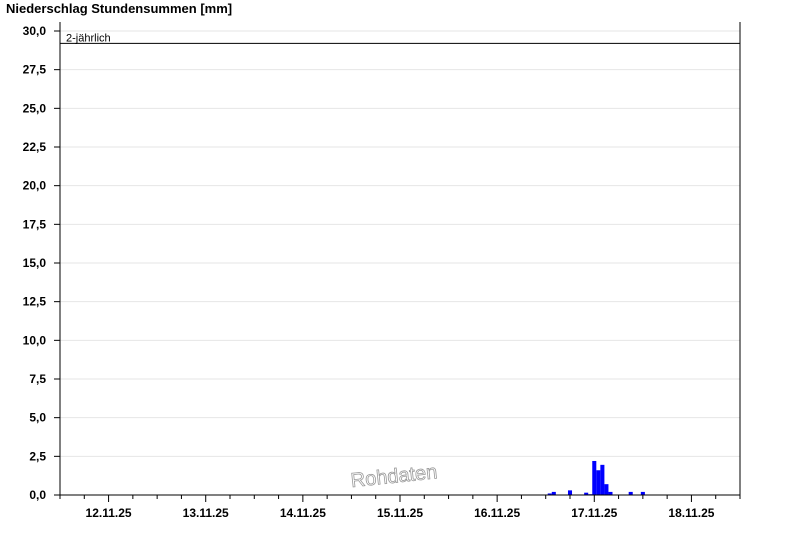 This screenshot has height=550, width=800. Describe the element at coordinates (594, 513) in the screenshot. I see `x-tick-label: 17.11.25` at that location.